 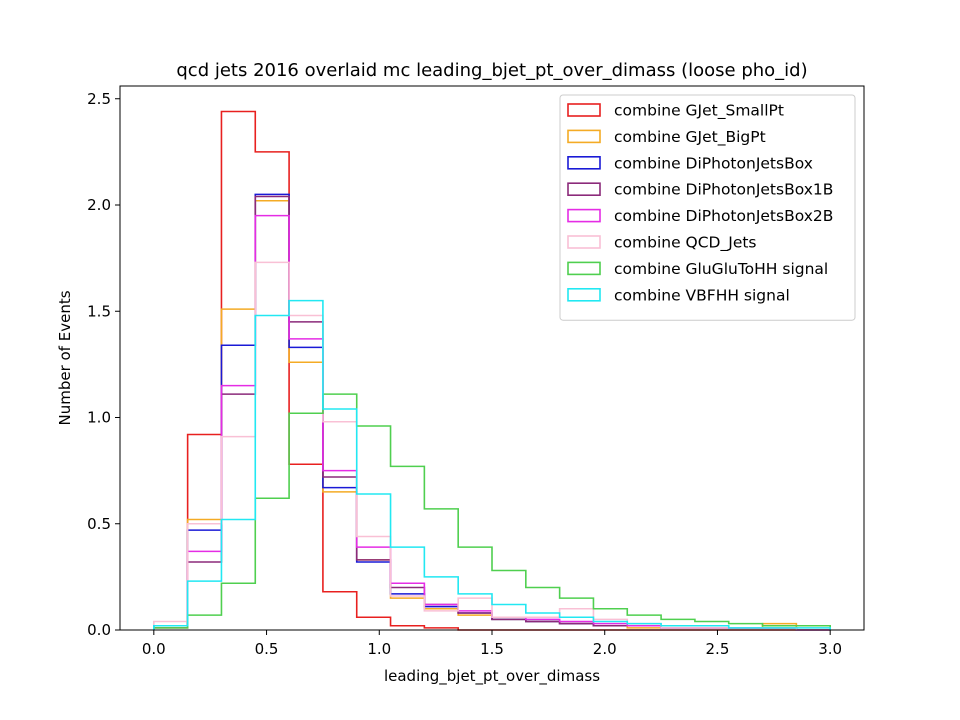 What do you see at coordinates (99, 205) in the screenshot?
I see `y-tick-label: 2.0` at bounding box center [99, 205].